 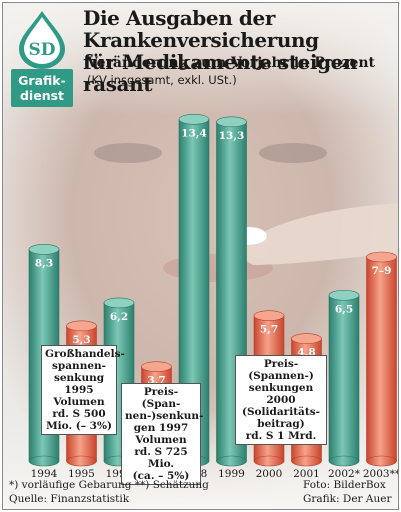 I want to click on logo: SD Grafik- dienst, so click(x=42, y=58).